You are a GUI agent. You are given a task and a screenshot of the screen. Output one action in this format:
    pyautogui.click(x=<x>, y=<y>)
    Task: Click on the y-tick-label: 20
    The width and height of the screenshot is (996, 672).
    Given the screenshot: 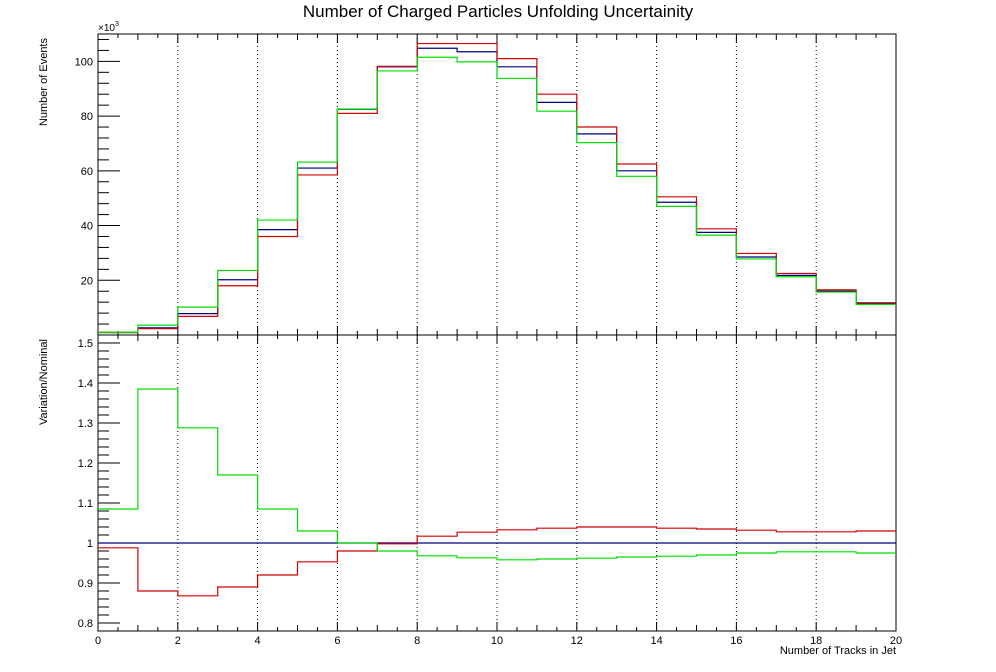 What is the action you would take?
    pyautogui.click(x=87, y=281)
    